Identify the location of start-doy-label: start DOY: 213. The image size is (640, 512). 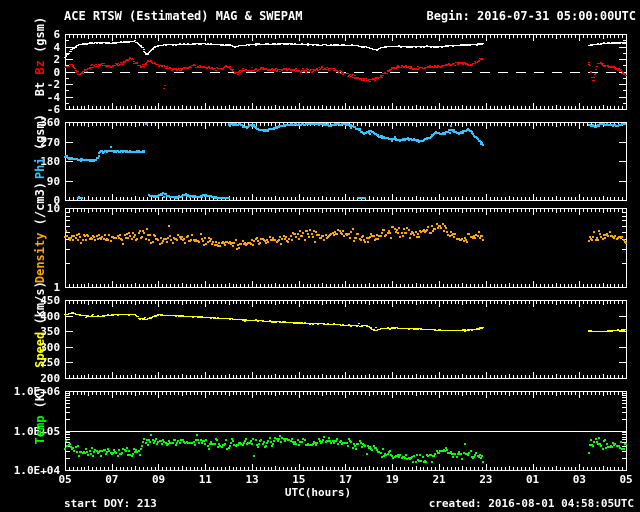
(110, 503).